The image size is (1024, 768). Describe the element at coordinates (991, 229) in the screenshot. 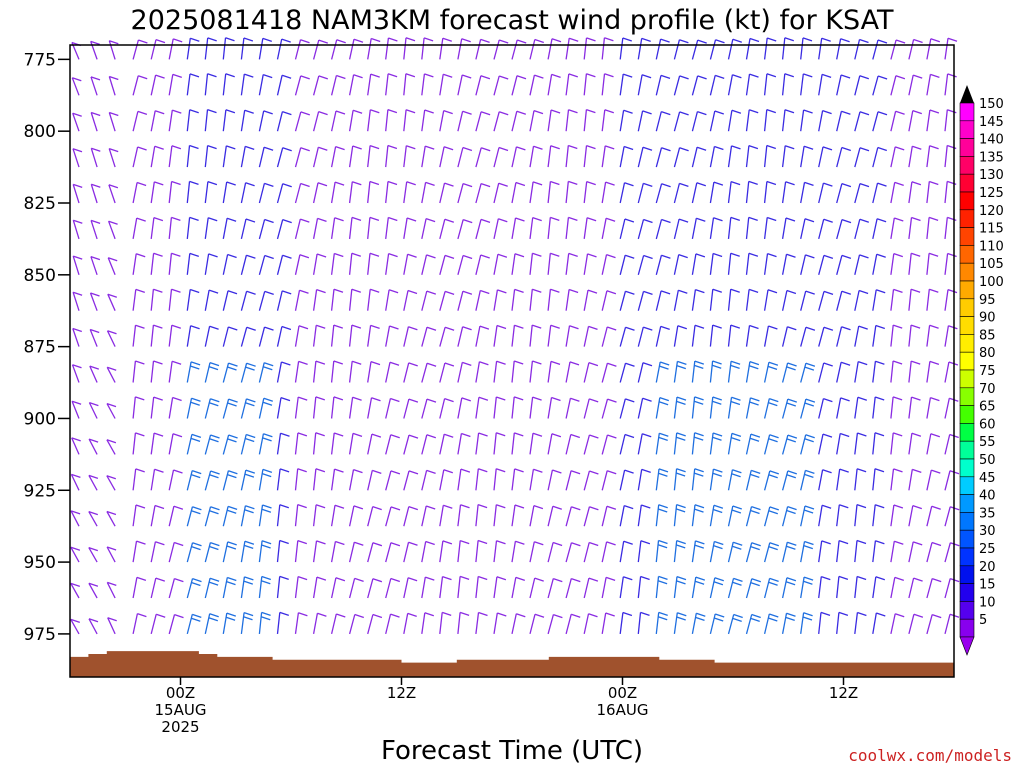

I see `colorbar-label: 115` at that location.